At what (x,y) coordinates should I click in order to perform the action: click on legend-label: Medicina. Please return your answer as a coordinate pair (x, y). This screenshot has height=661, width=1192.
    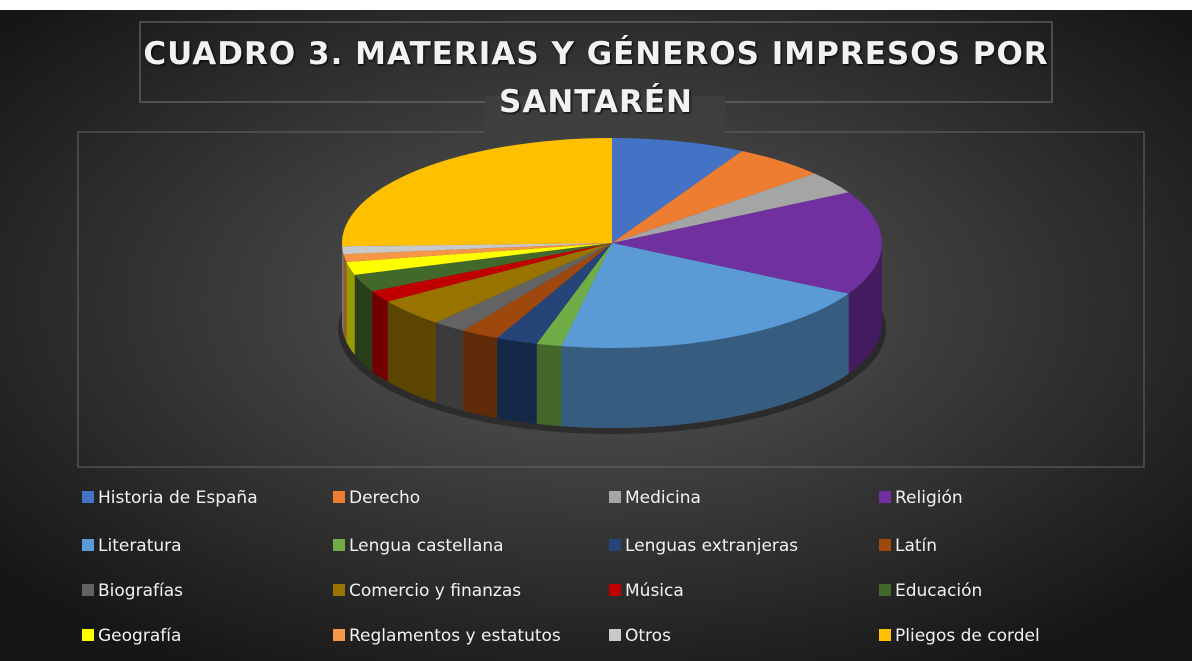
    Looking at the image, I should click on (663, 498).